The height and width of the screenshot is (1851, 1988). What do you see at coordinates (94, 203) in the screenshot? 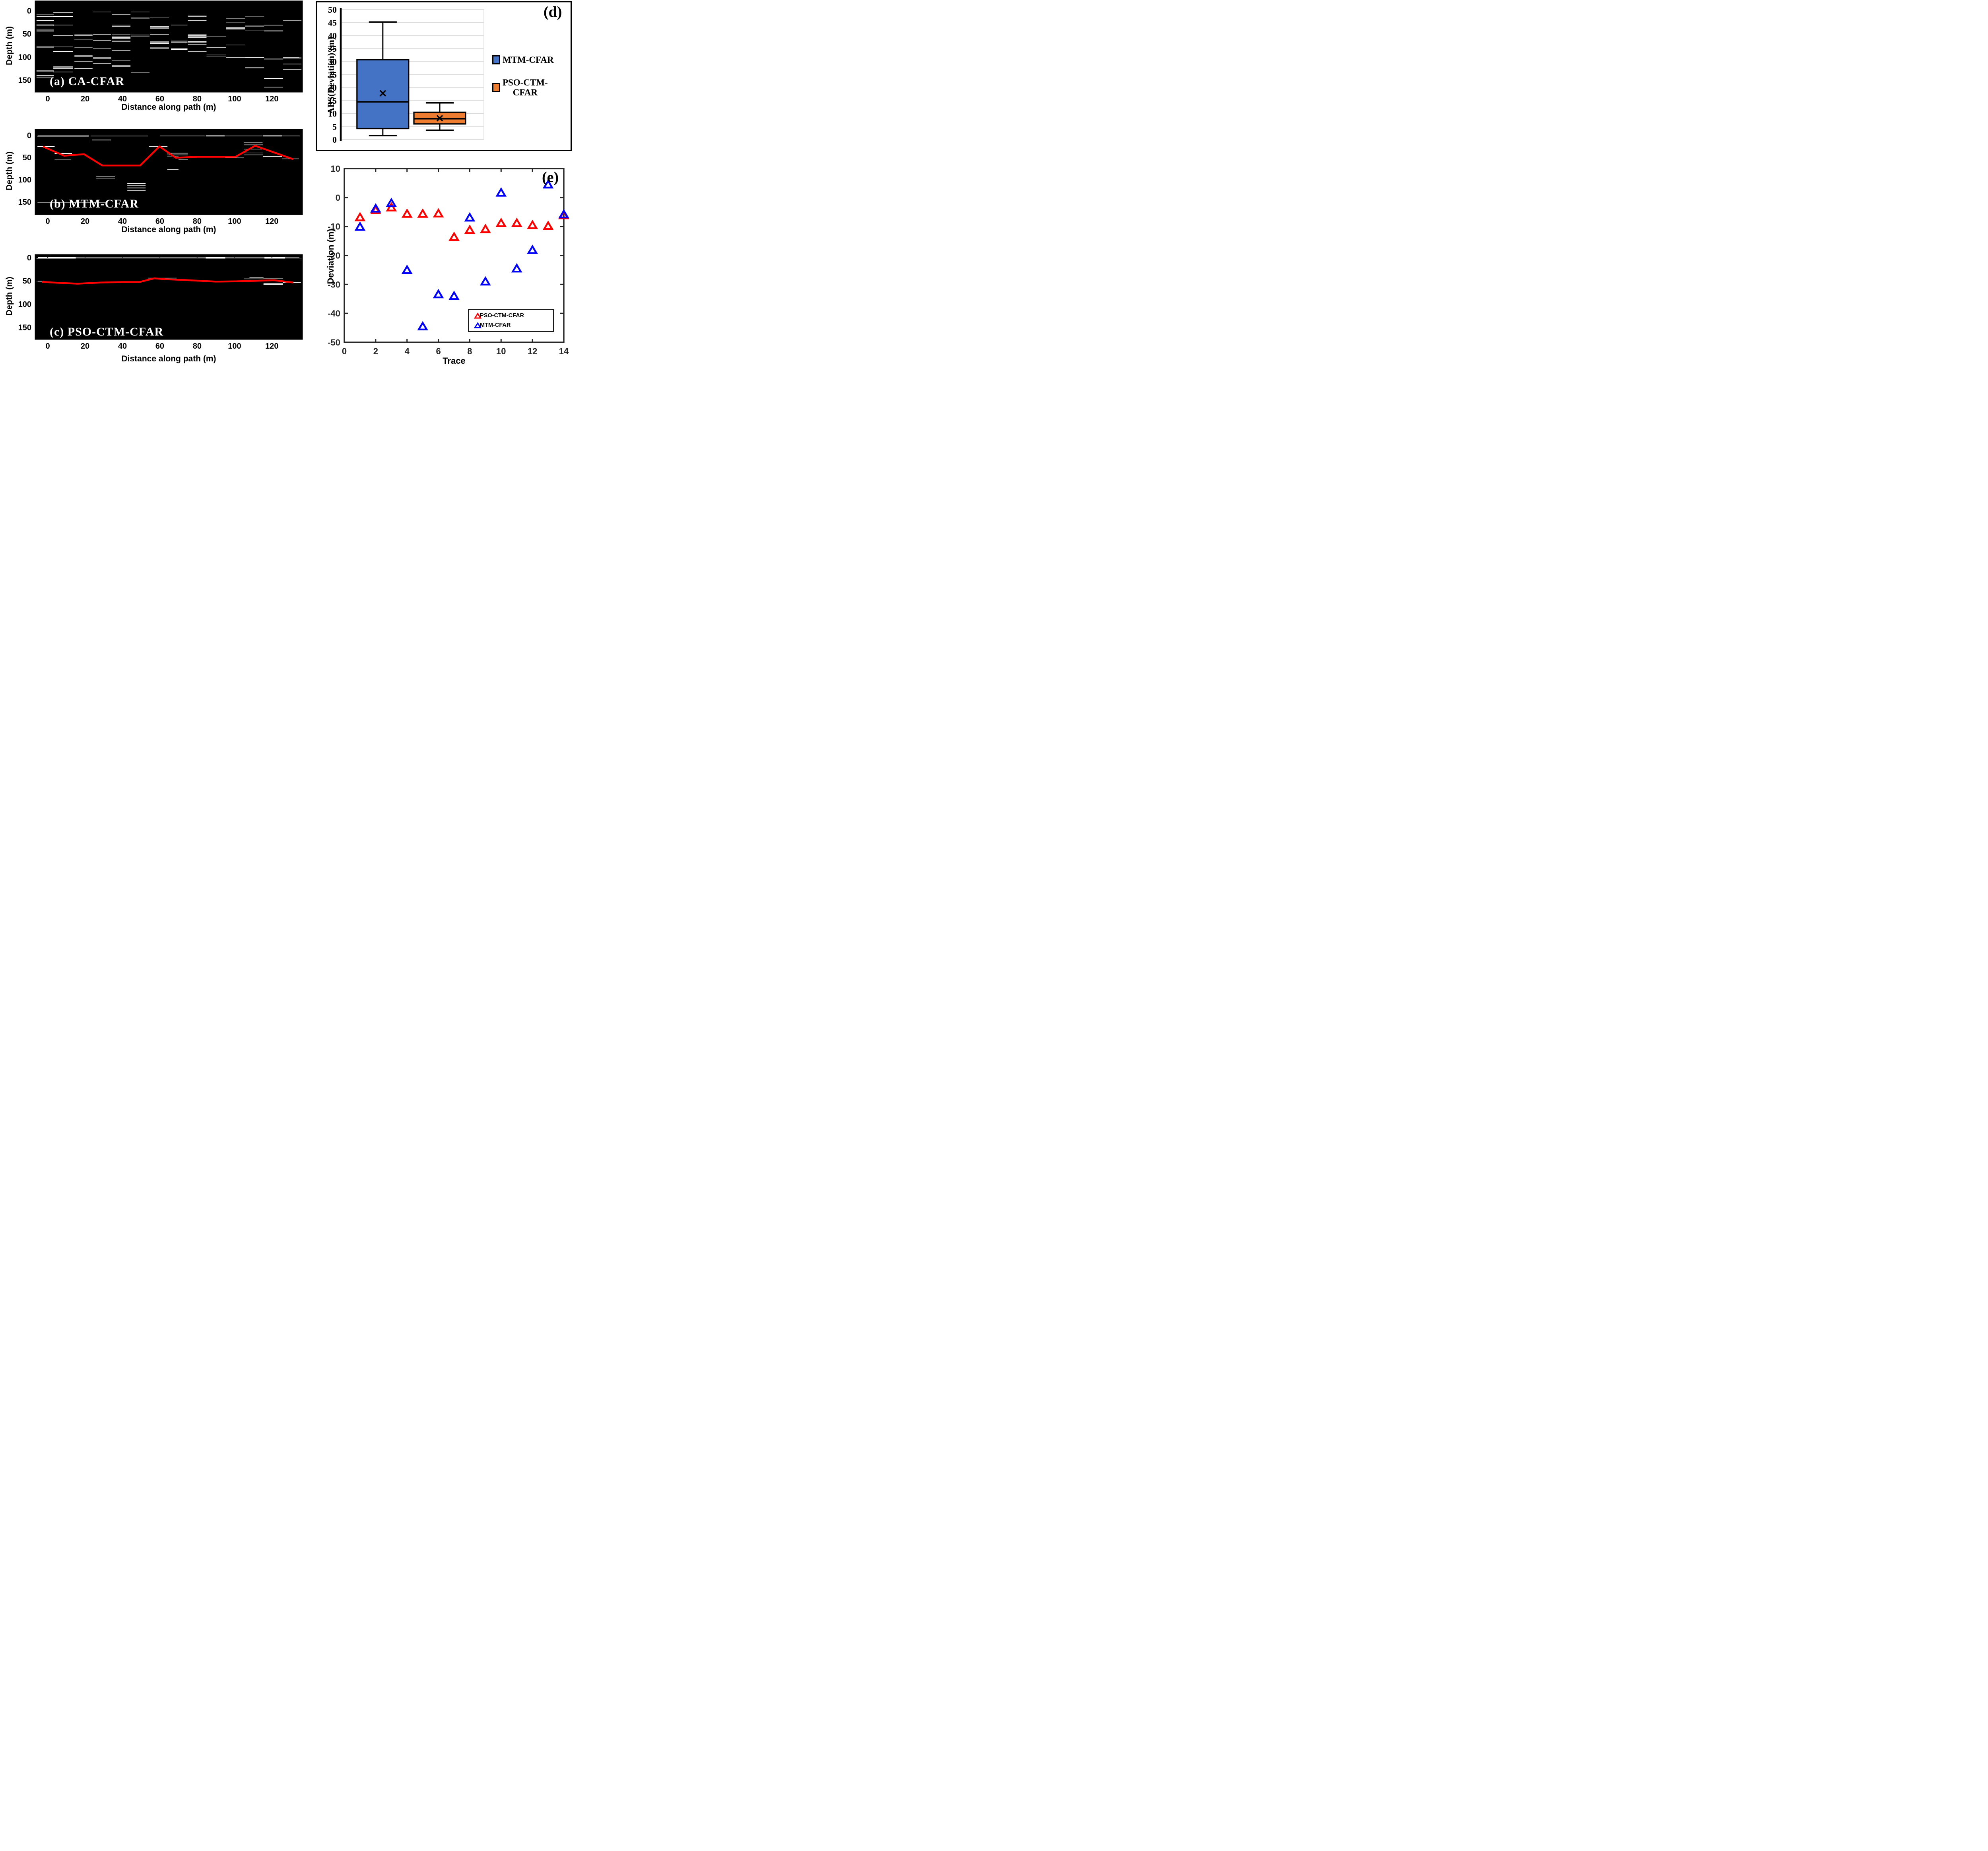
I see `panel-b-title: (b) MTM-CFAR` at bounding box center [94, 203].